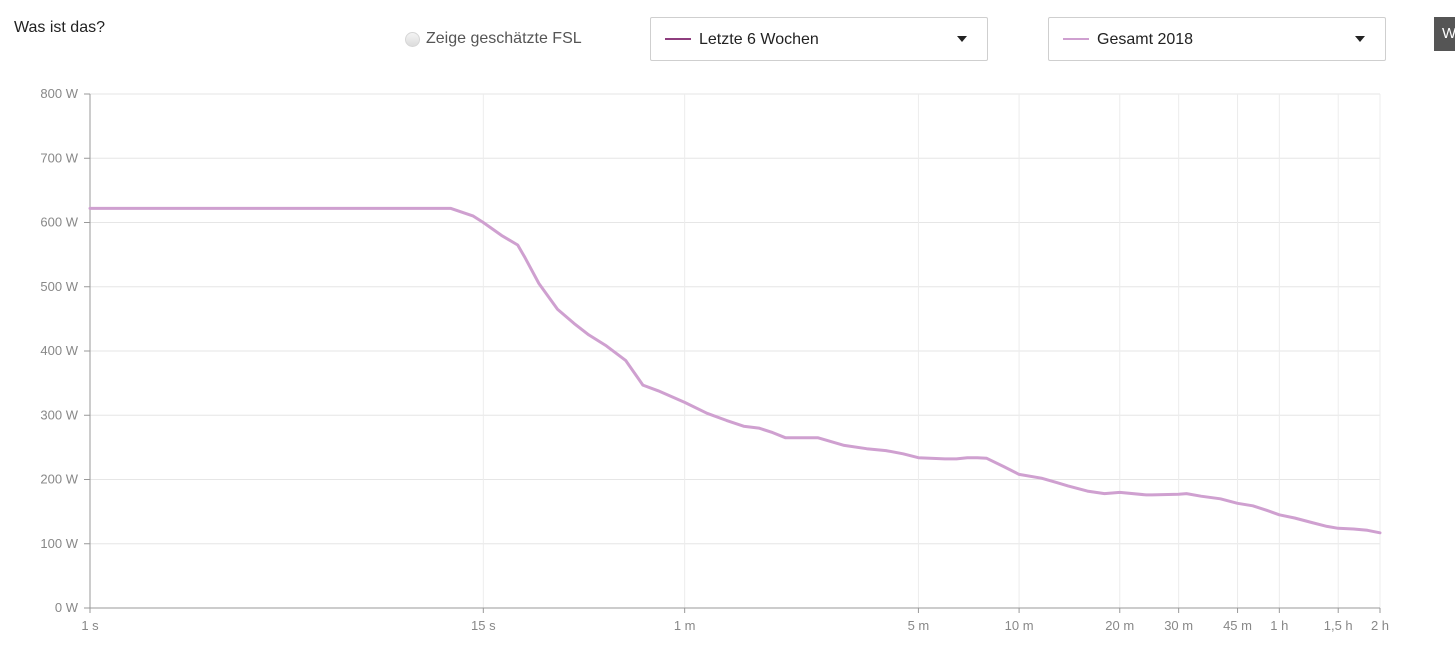 This screenshot has height=646, width=1455. I want to click on x-tick-label: 10 m, so click(1019, 625).